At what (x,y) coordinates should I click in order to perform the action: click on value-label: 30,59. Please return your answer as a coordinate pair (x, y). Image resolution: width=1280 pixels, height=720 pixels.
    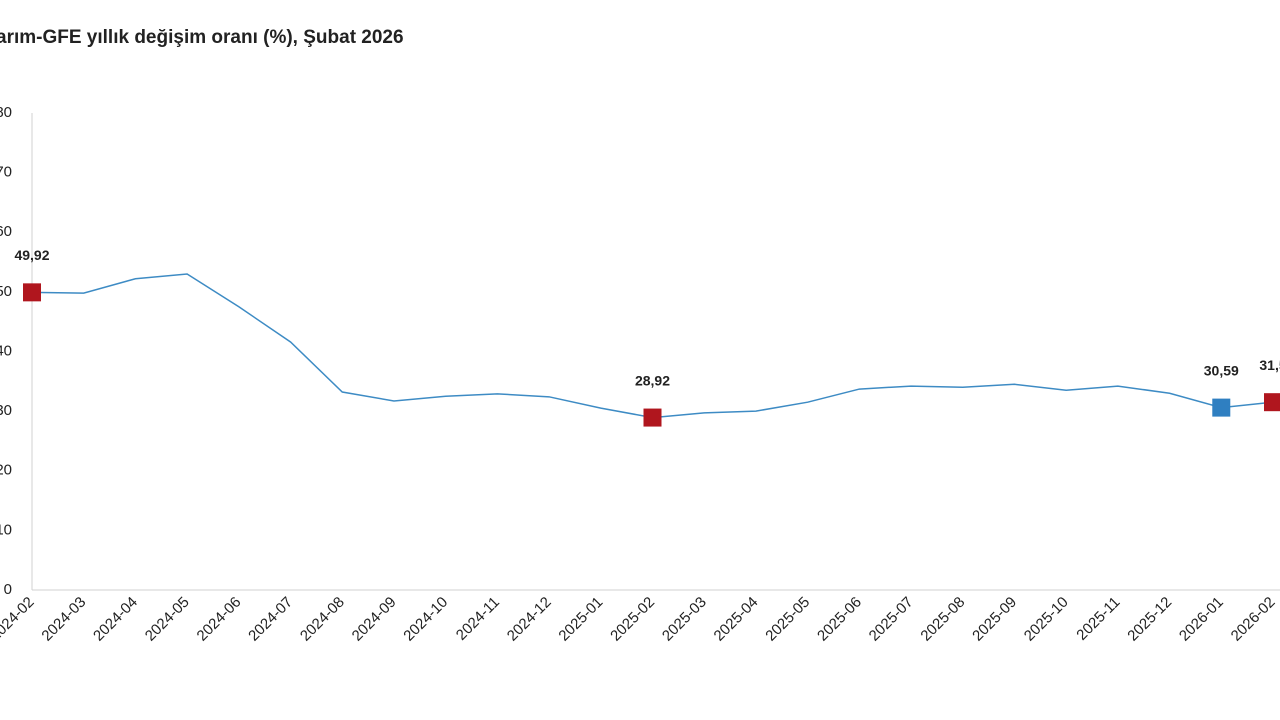
    Looking at the image, I should click on (1221, 370).